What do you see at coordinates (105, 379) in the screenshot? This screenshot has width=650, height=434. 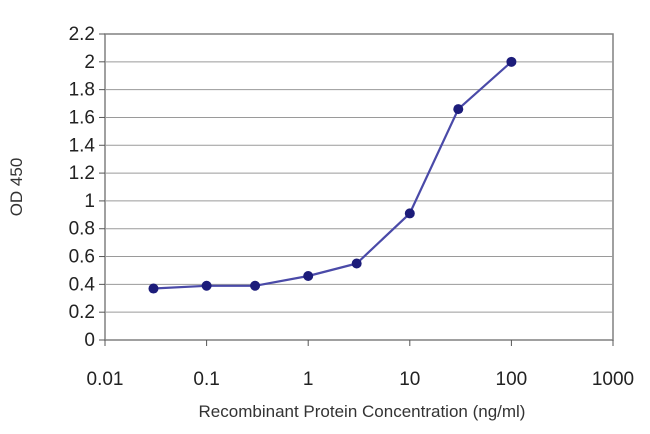 I see `x-tick-label: 0.01` at bounding box center [105, 379].